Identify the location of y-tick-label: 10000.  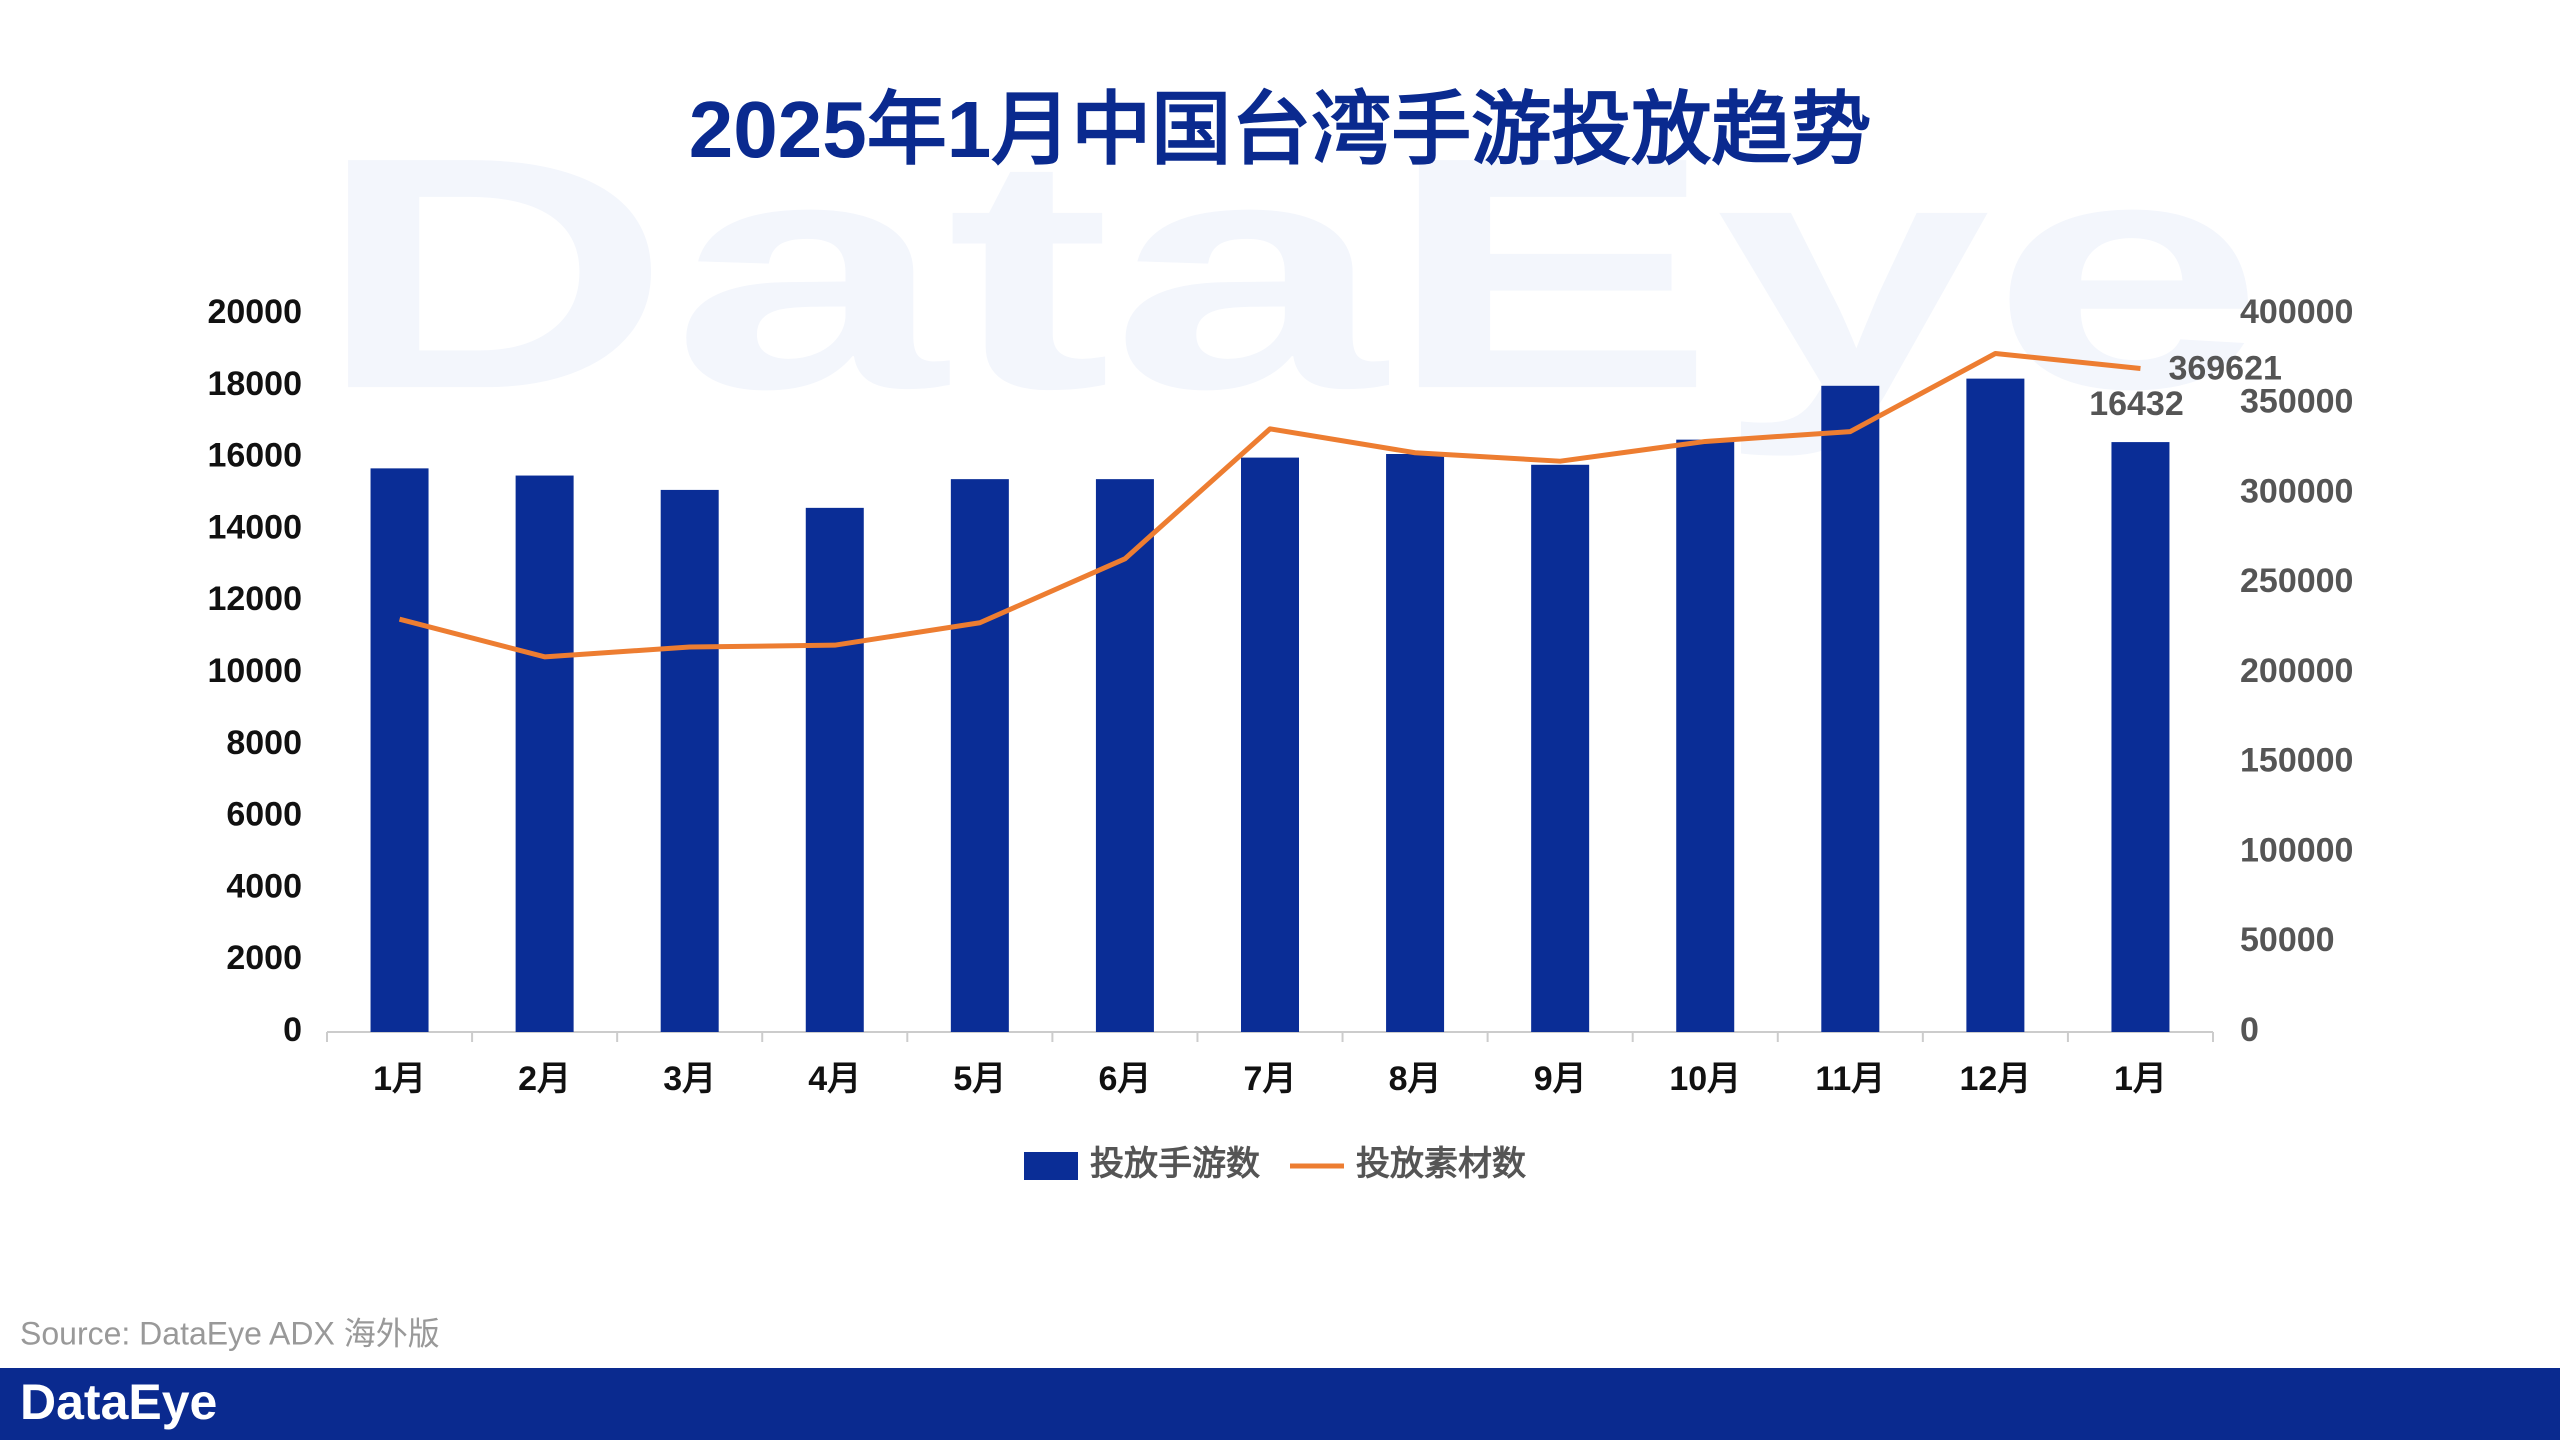
(254, 671).